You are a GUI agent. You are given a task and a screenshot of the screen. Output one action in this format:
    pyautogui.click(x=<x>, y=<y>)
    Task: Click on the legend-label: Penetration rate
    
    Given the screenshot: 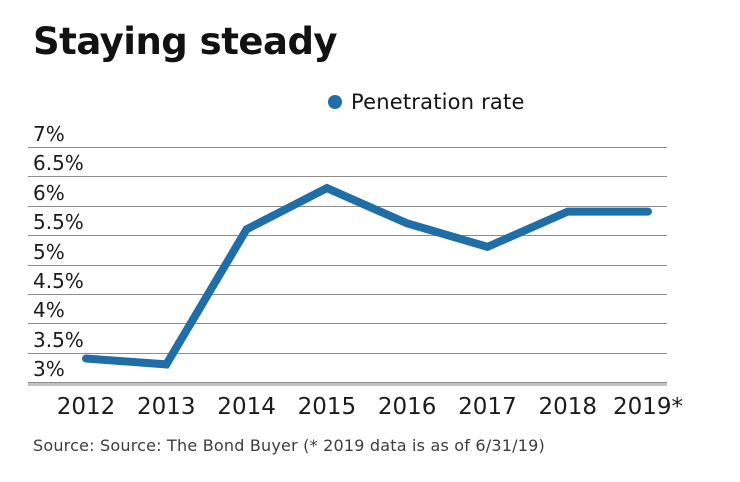 What is the action you would take?
    pyautogui.click(x=438, y=102)
    